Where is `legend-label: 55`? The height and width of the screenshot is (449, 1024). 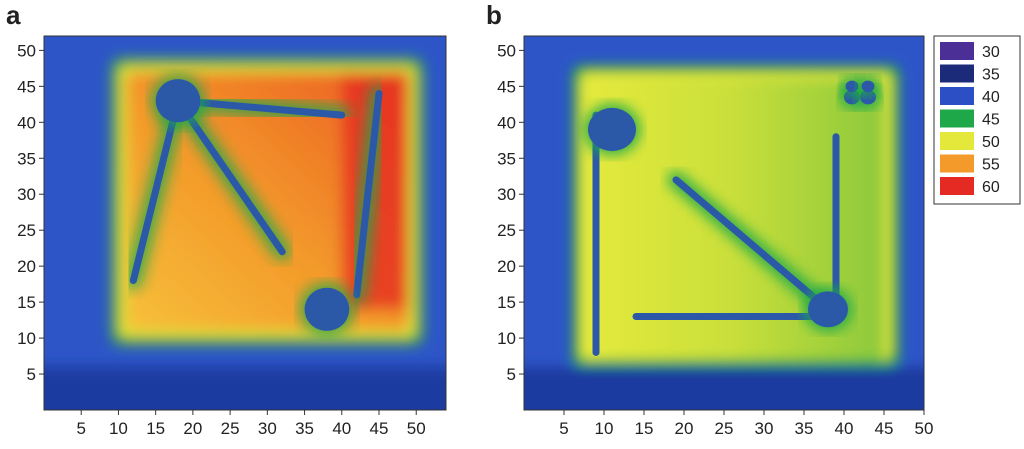
legend-label: 55 is located at coordinates (991, 165).